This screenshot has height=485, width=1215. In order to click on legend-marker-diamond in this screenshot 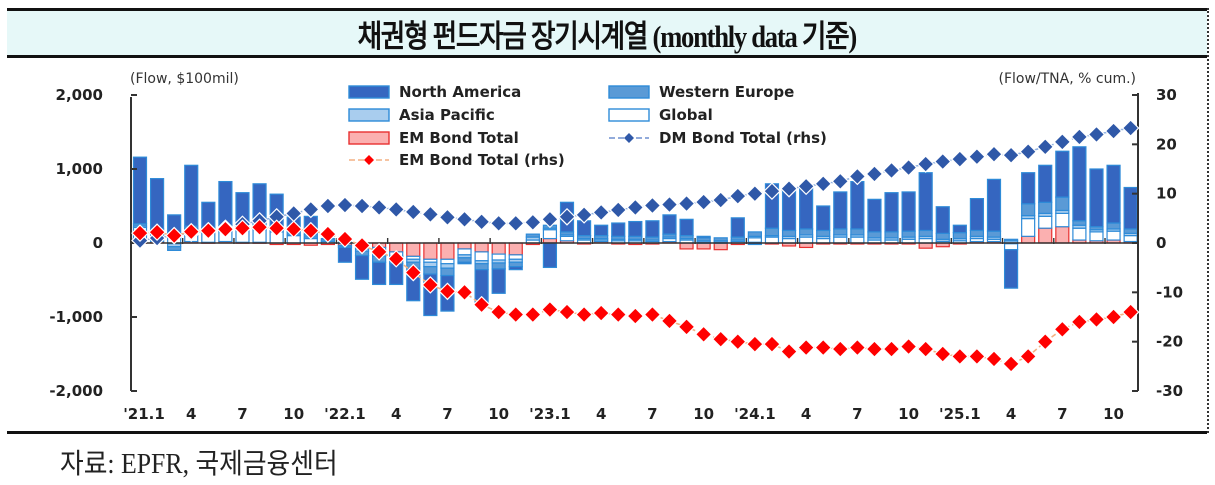, I will do `click(629, 138)`.